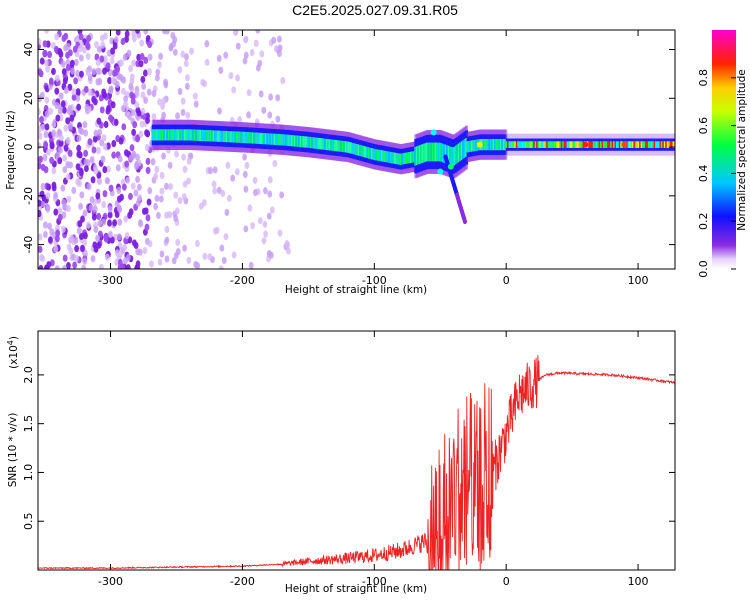 This screenshot has width=750, height=600. What do you see at coordinates (742, 149) in the screenshot?
I see `colorbar-label: Normalized spectral amplitude` at bounding box center [742, 149].